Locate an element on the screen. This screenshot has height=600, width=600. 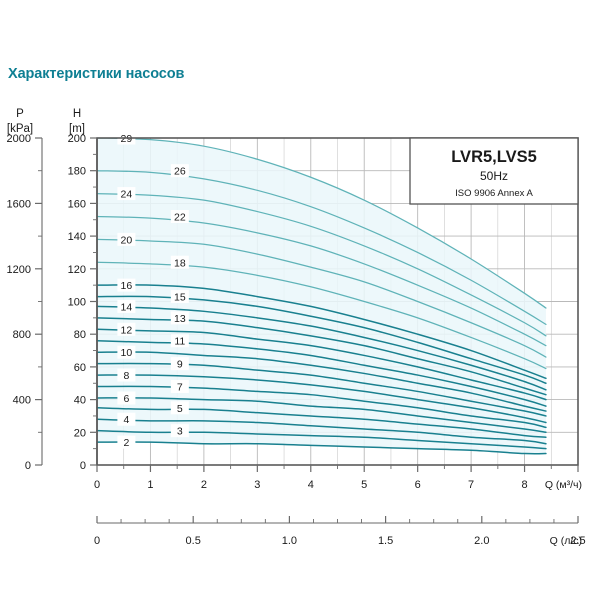
curve-label-8: 8 is located at coordinates (126, 376).